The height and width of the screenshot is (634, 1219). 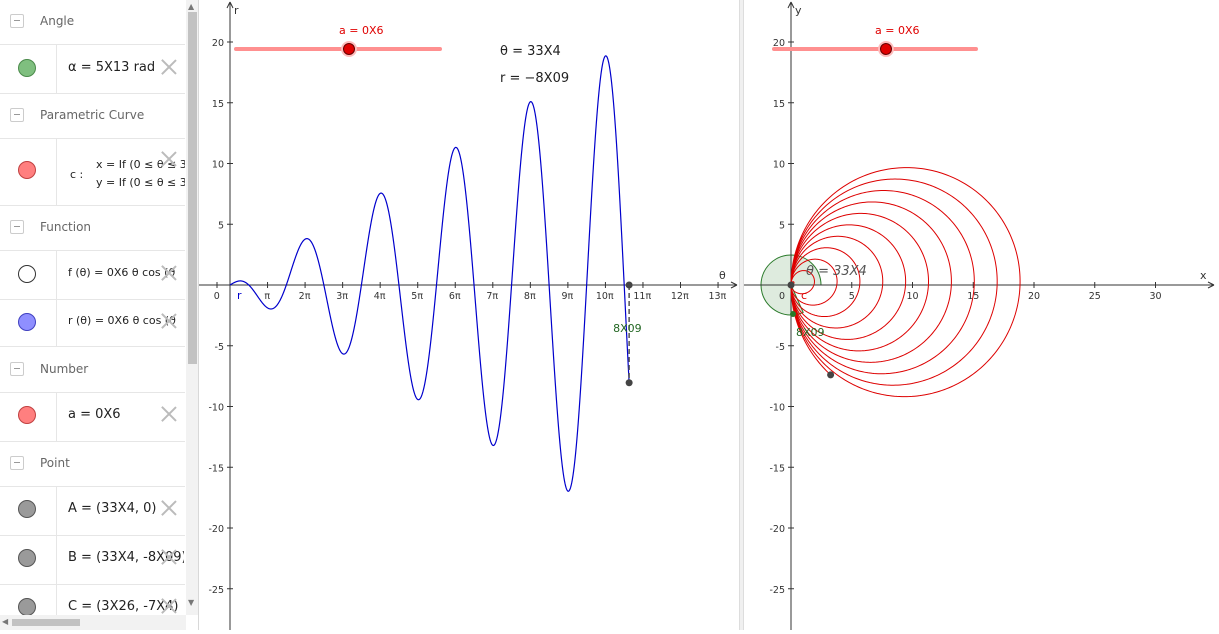 I want to click on x-axis-label: θ, so click(x=722, y=275).